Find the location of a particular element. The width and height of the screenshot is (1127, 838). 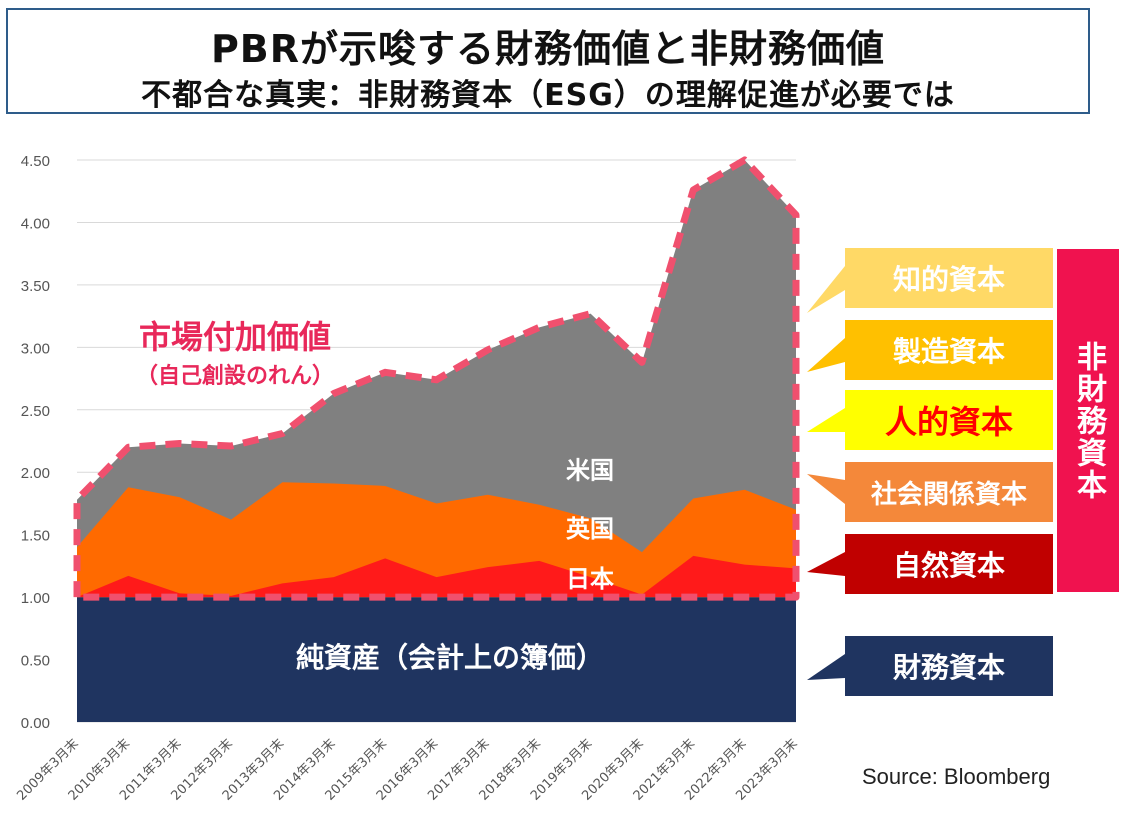

series-label: 米国 is located at coordinates (590, 470).